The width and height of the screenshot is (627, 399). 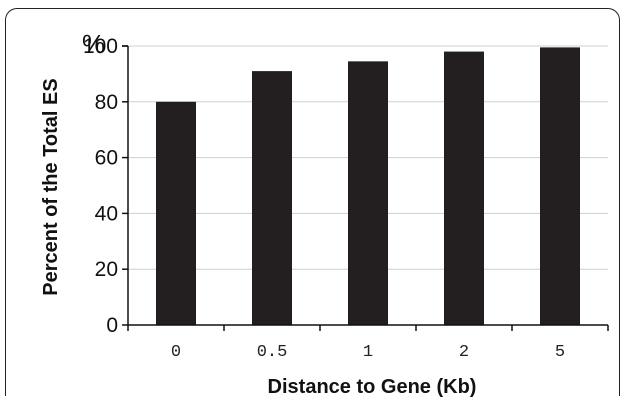 I want to click on y-unit-label: %, so click(x=93, y=44).